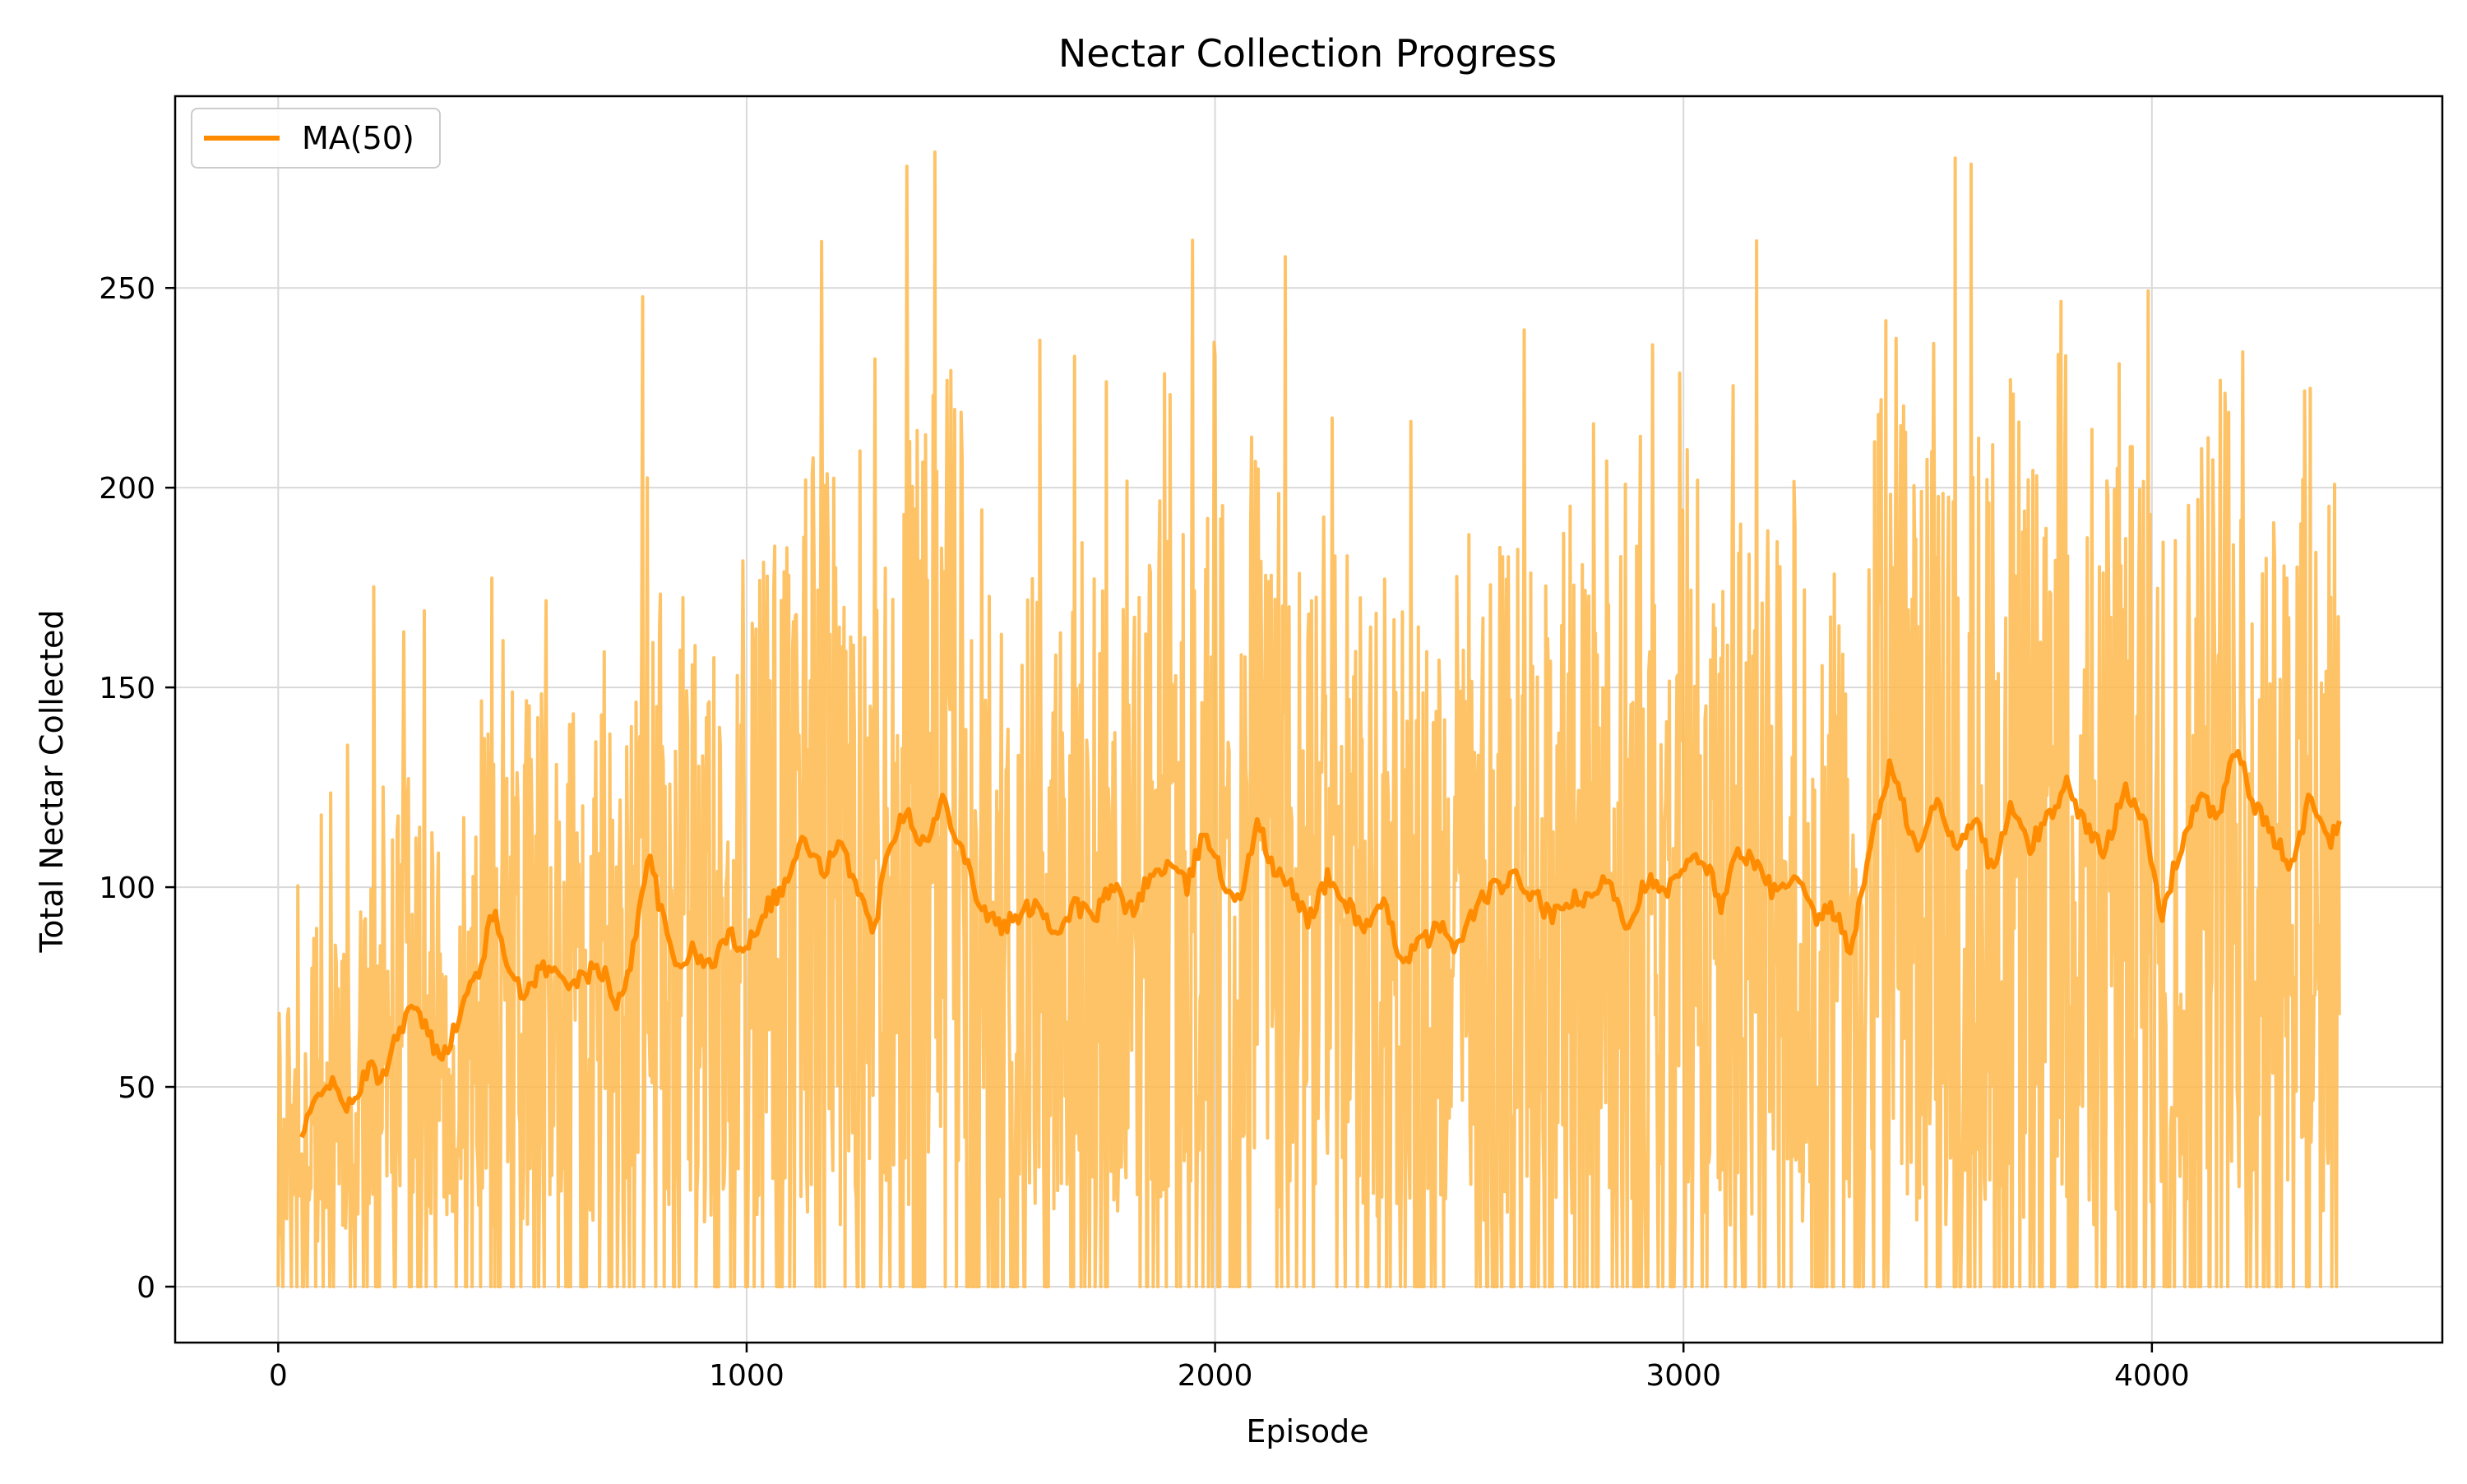  Describe the element at coordinates (146, 1288) in the screenshot. I see `y-tick-label: 0` at that location.